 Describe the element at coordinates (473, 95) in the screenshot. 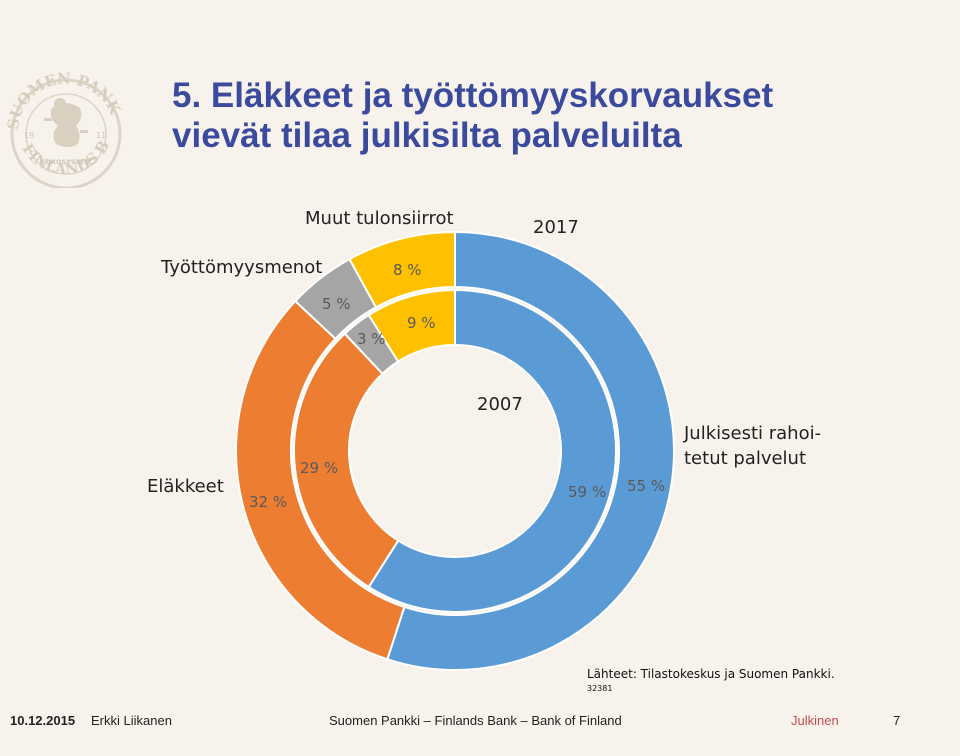

I see `slide-title-line1: 5. Eläkkeet ja työttömyyskorvaukset` at that location.